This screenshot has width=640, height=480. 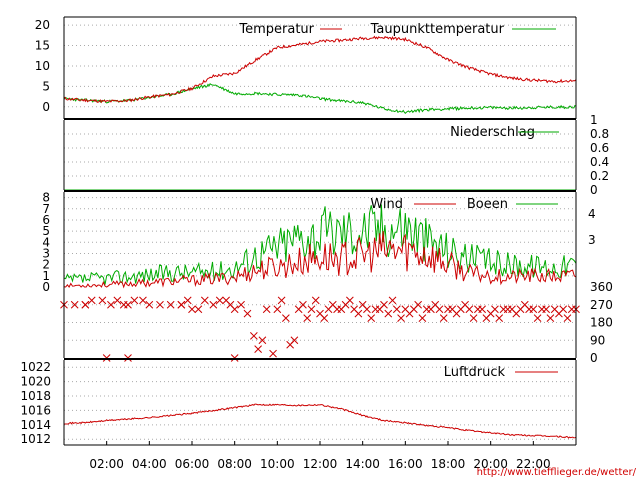 What do you see at coordinates (475, 372) in the screenshot?
I see `legend-label: Luftdruck` at bounding box center [475, 372].